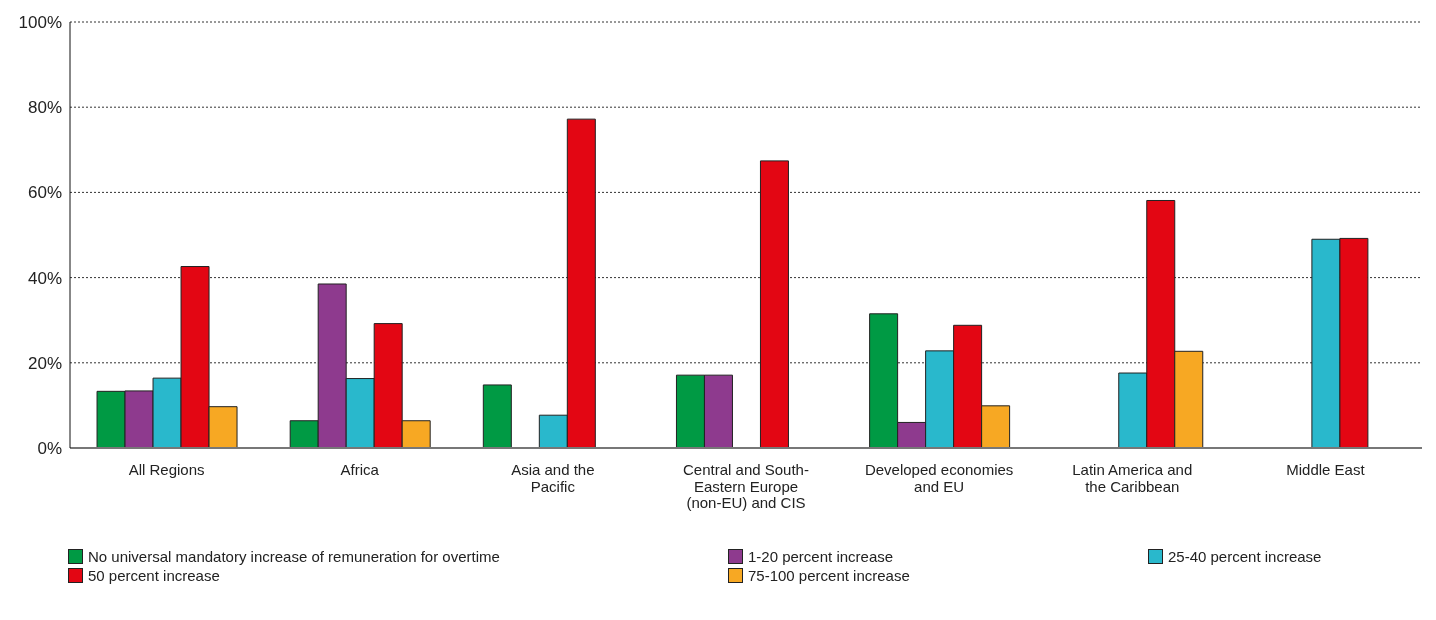  I want to click on y-tick-label: 20%, so click(44, 363).